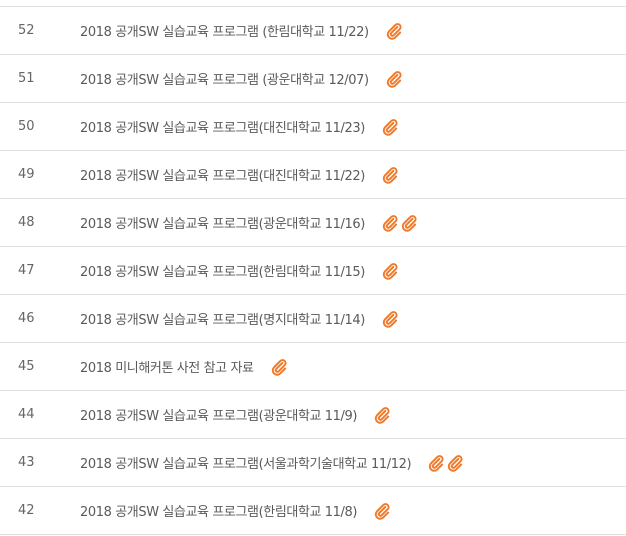 The image size is (626, 536). Describe the element at coordinates (26, 510) in the screenshot. I see `post-number: 42` at that location.